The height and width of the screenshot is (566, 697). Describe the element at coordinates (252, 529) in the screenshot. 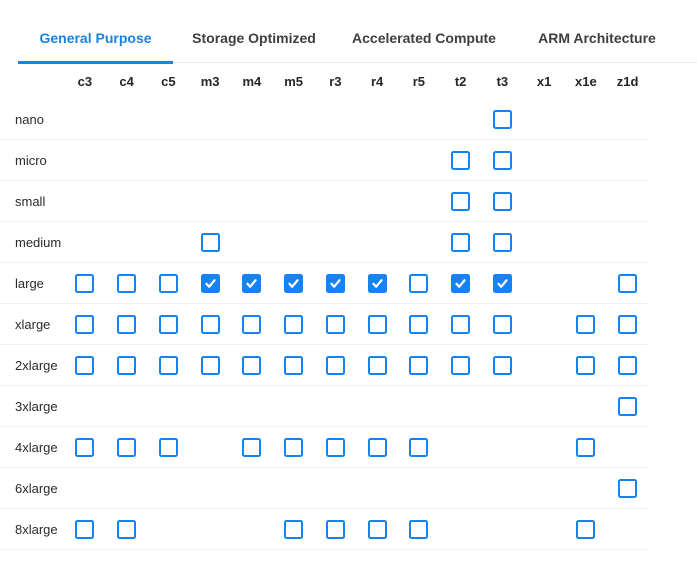

I see `cell-8xlarge-m4` at that location.